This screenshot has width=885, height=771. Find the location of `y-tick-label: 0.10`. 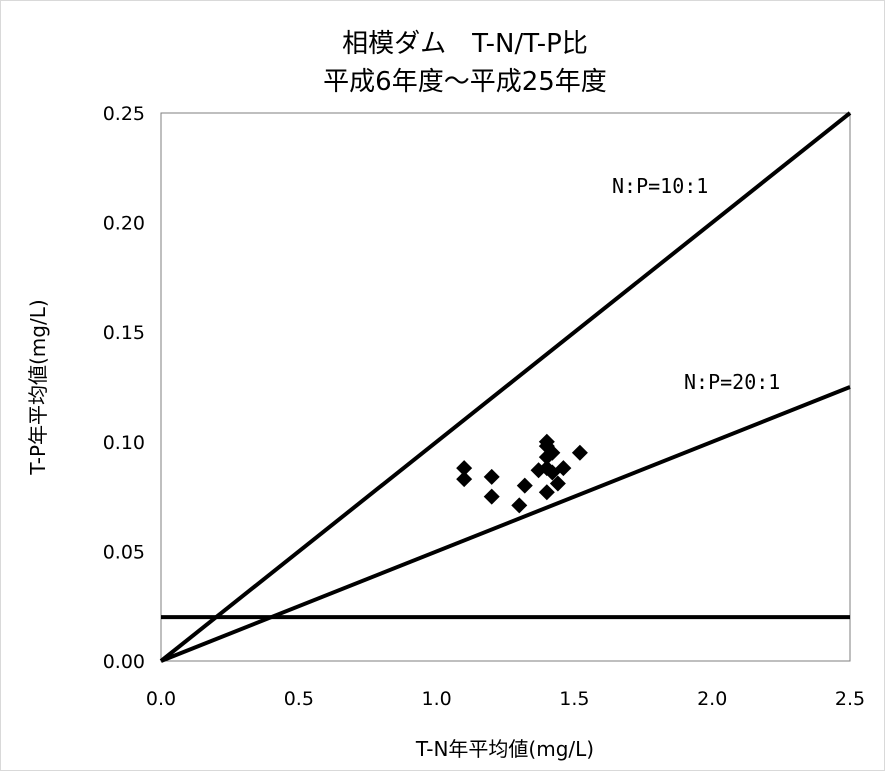

y-tick-label: 0.10 is located at coordinates (124, 443).